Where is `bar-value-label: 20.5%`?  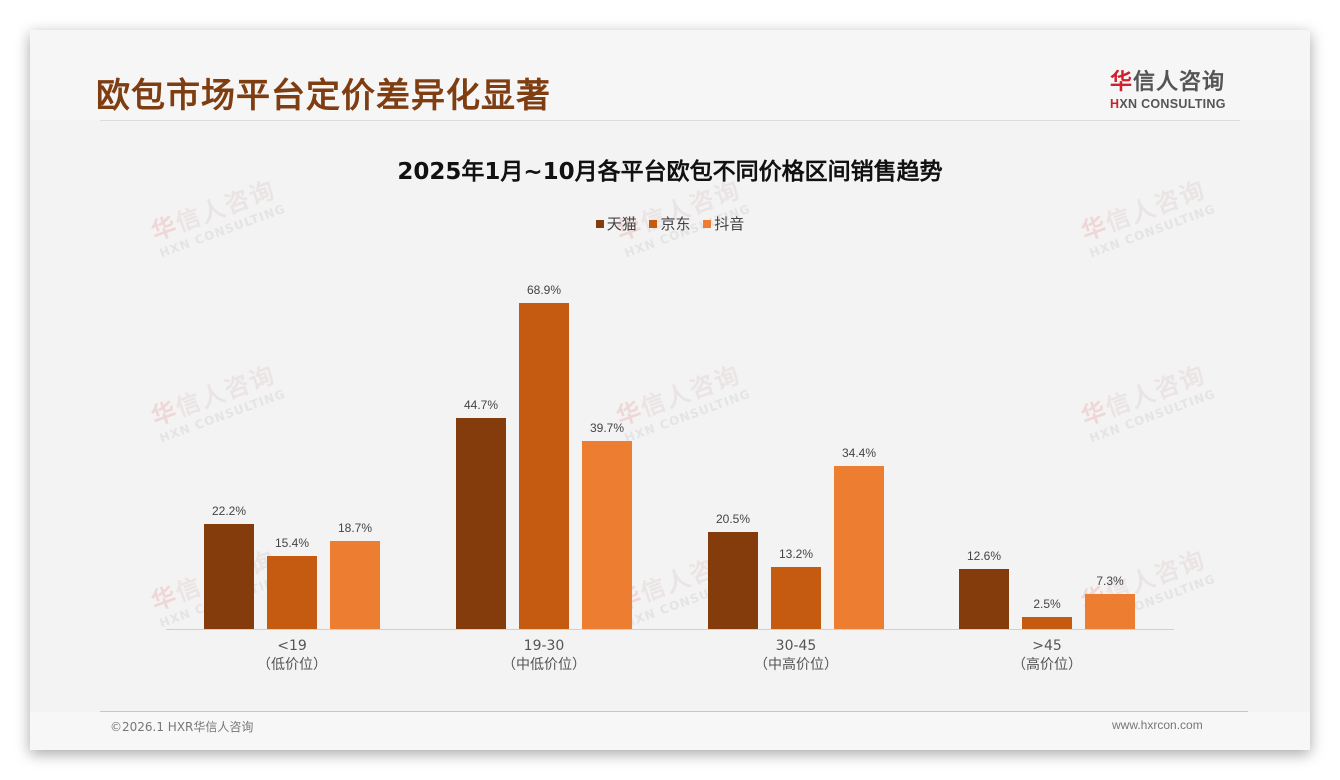
bar-value-label: 20.5% is located at coordinates (733, 519).